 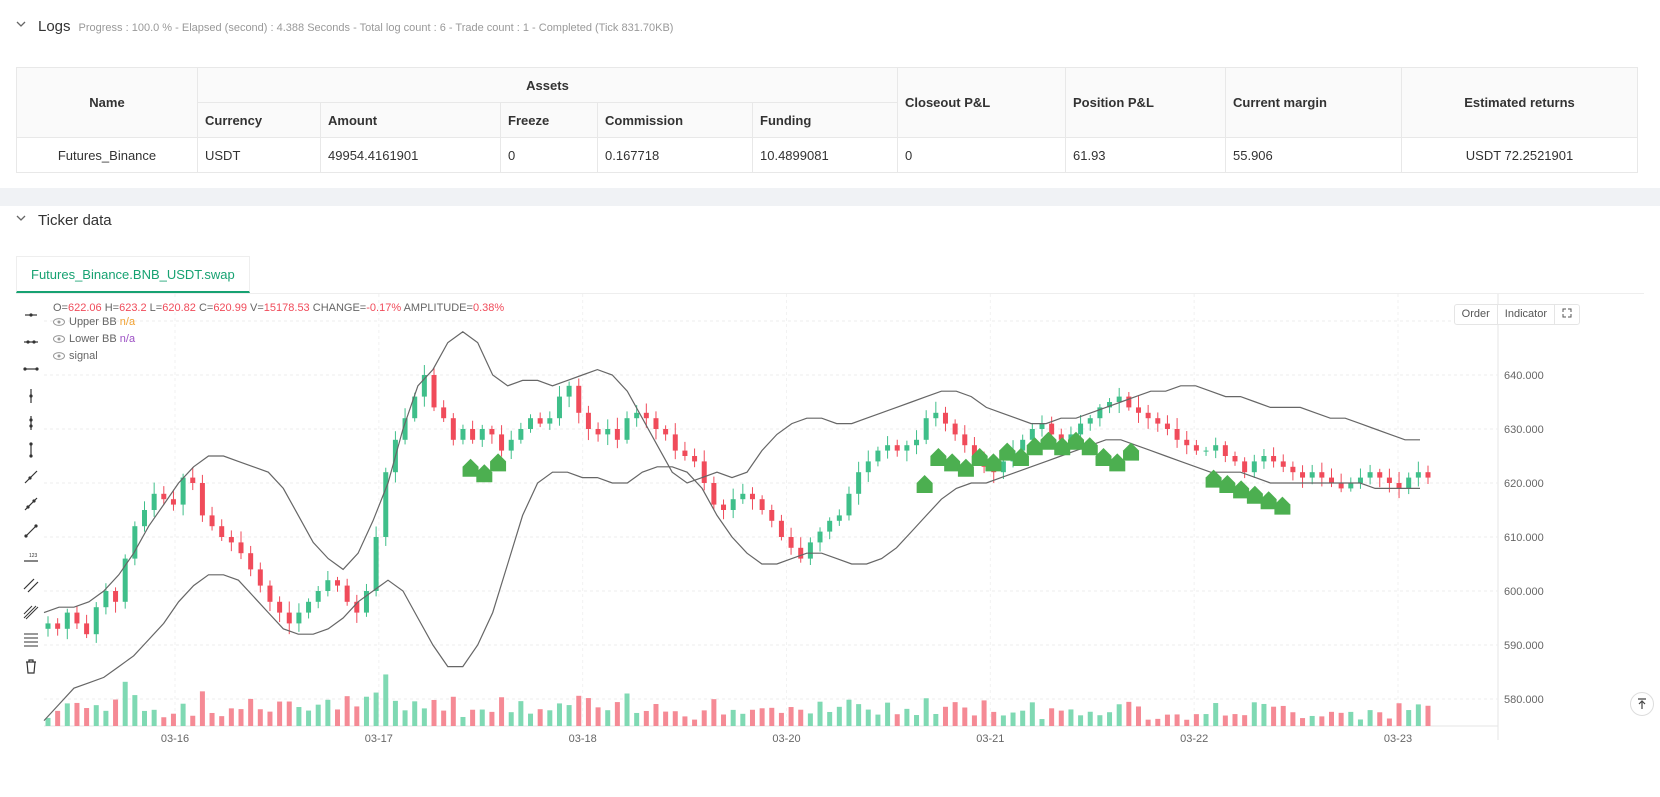 What do you see at coordinates (31, 530) in the screenshot?
I see `segment-icon` at bounding box center [31, 530].